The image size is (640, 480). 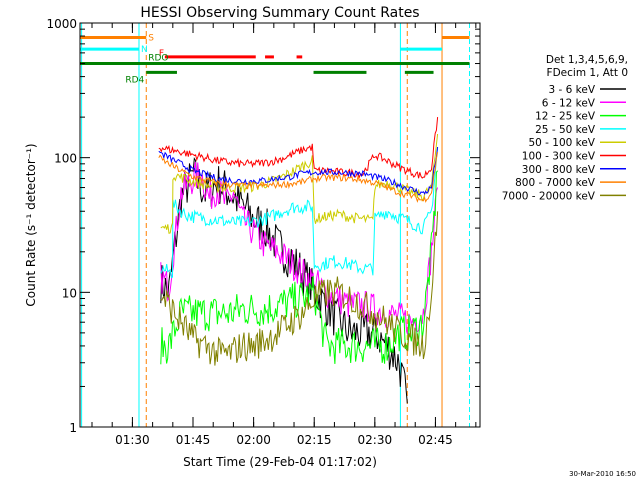 I want to click on flag-label-f: F, so click(x=161, y=54).